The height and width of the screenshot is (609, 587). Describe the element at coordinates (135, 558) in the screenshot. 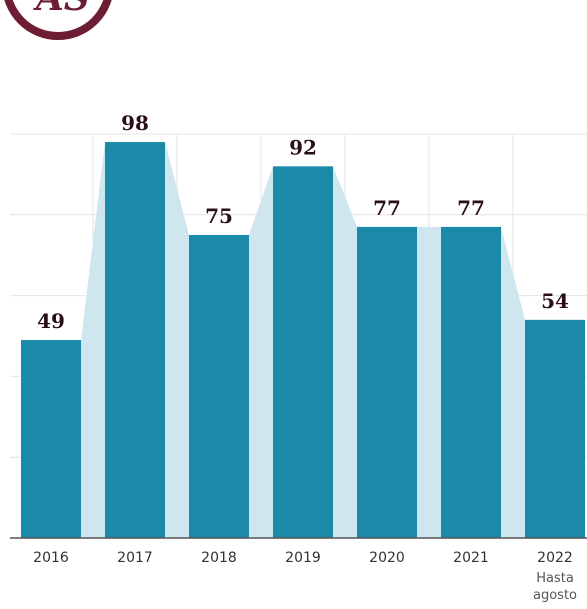

I see `x-tick-label: 2017` at that location.